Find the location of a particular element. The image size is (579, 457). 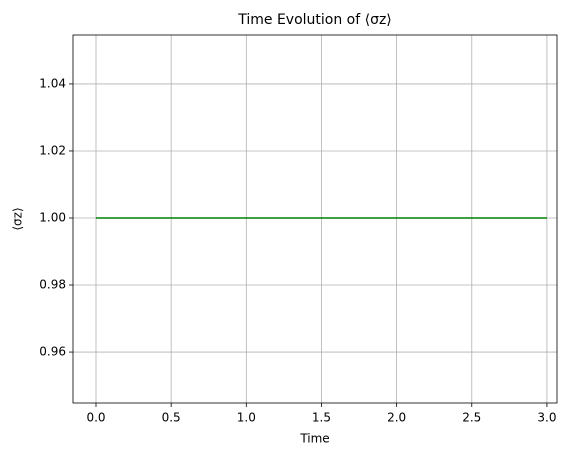

x-tick-label: 2.0 is located at coordinates (396, 418).